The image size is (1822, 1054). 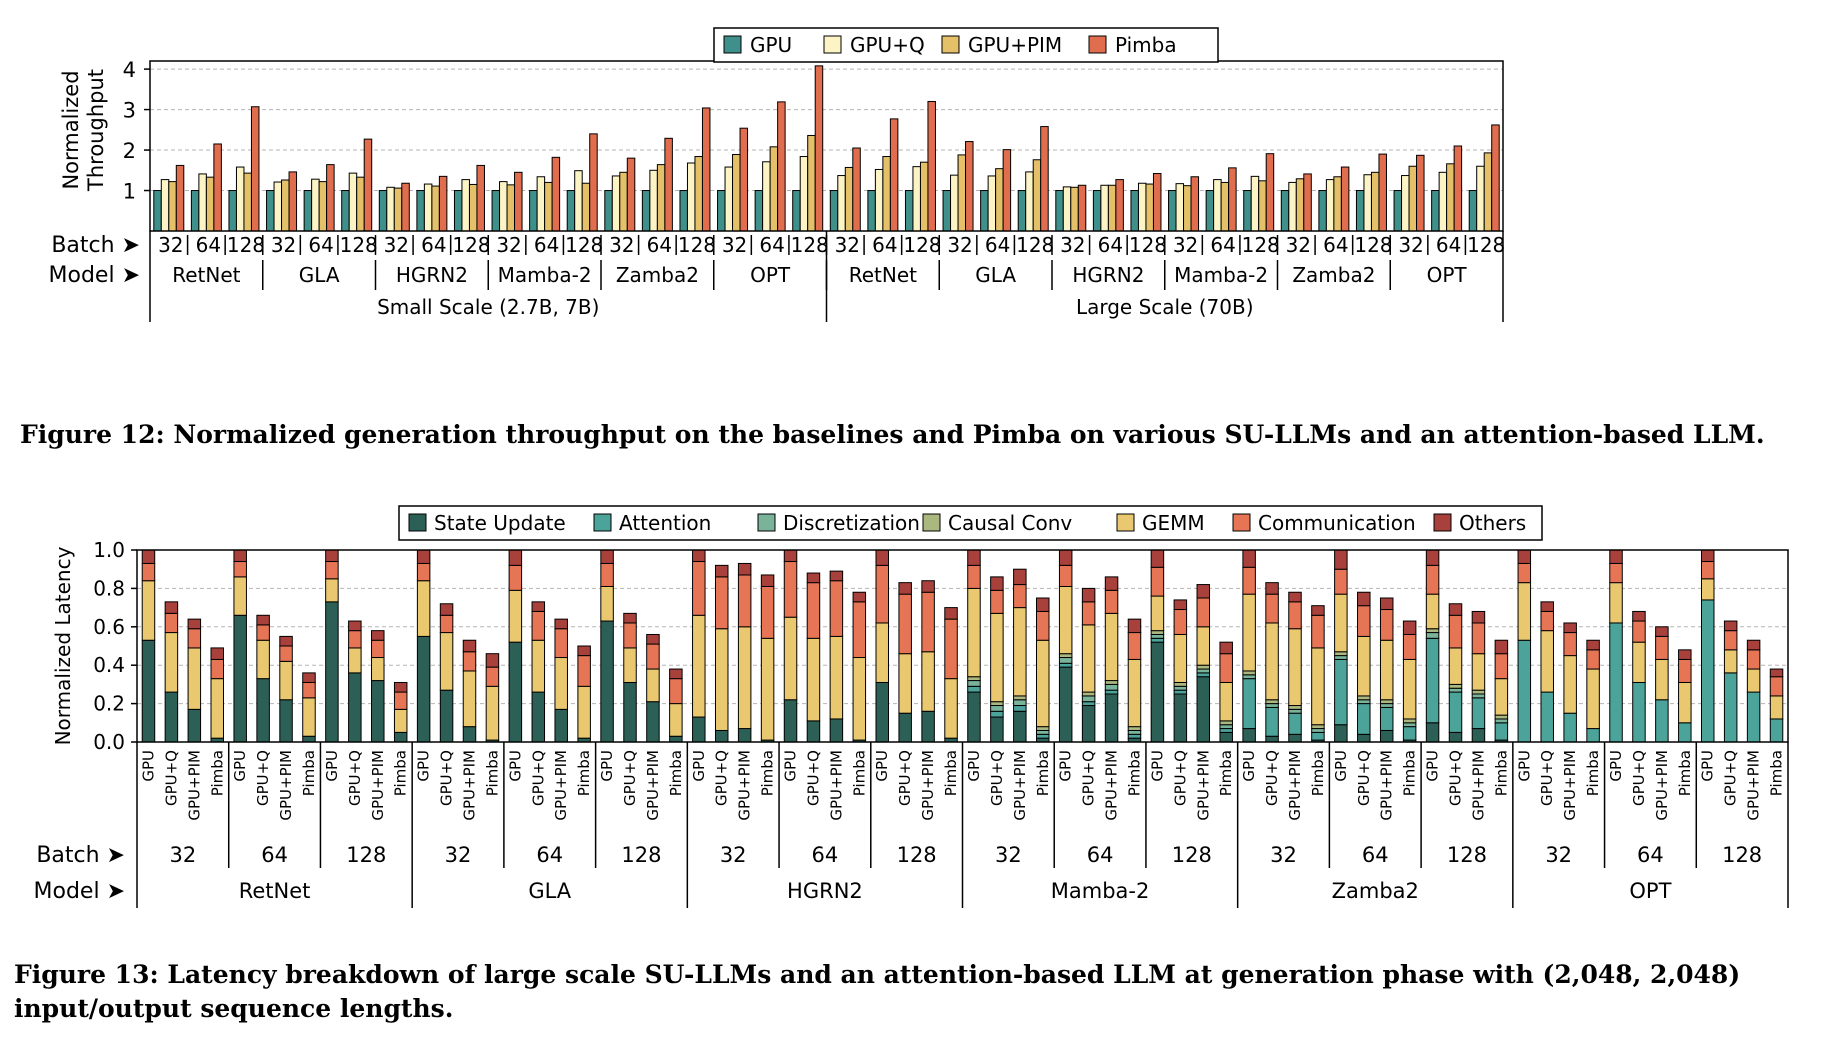 I want to click on model-label: RetNet, so click(x=206, y=275).